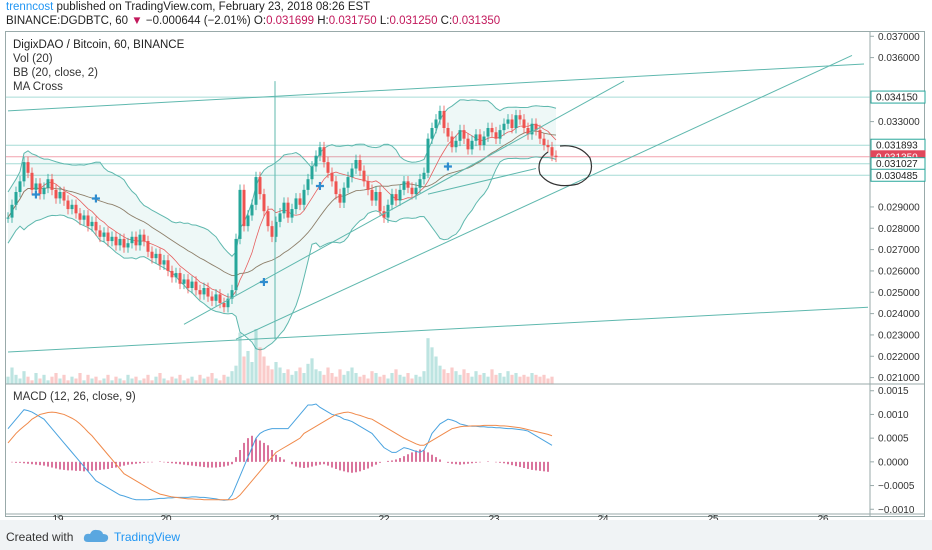  What do you see at coordinates (137, 21) in the screenshot?
I see `change-arrow-icon: ▼` at bounding box center [137, 21].